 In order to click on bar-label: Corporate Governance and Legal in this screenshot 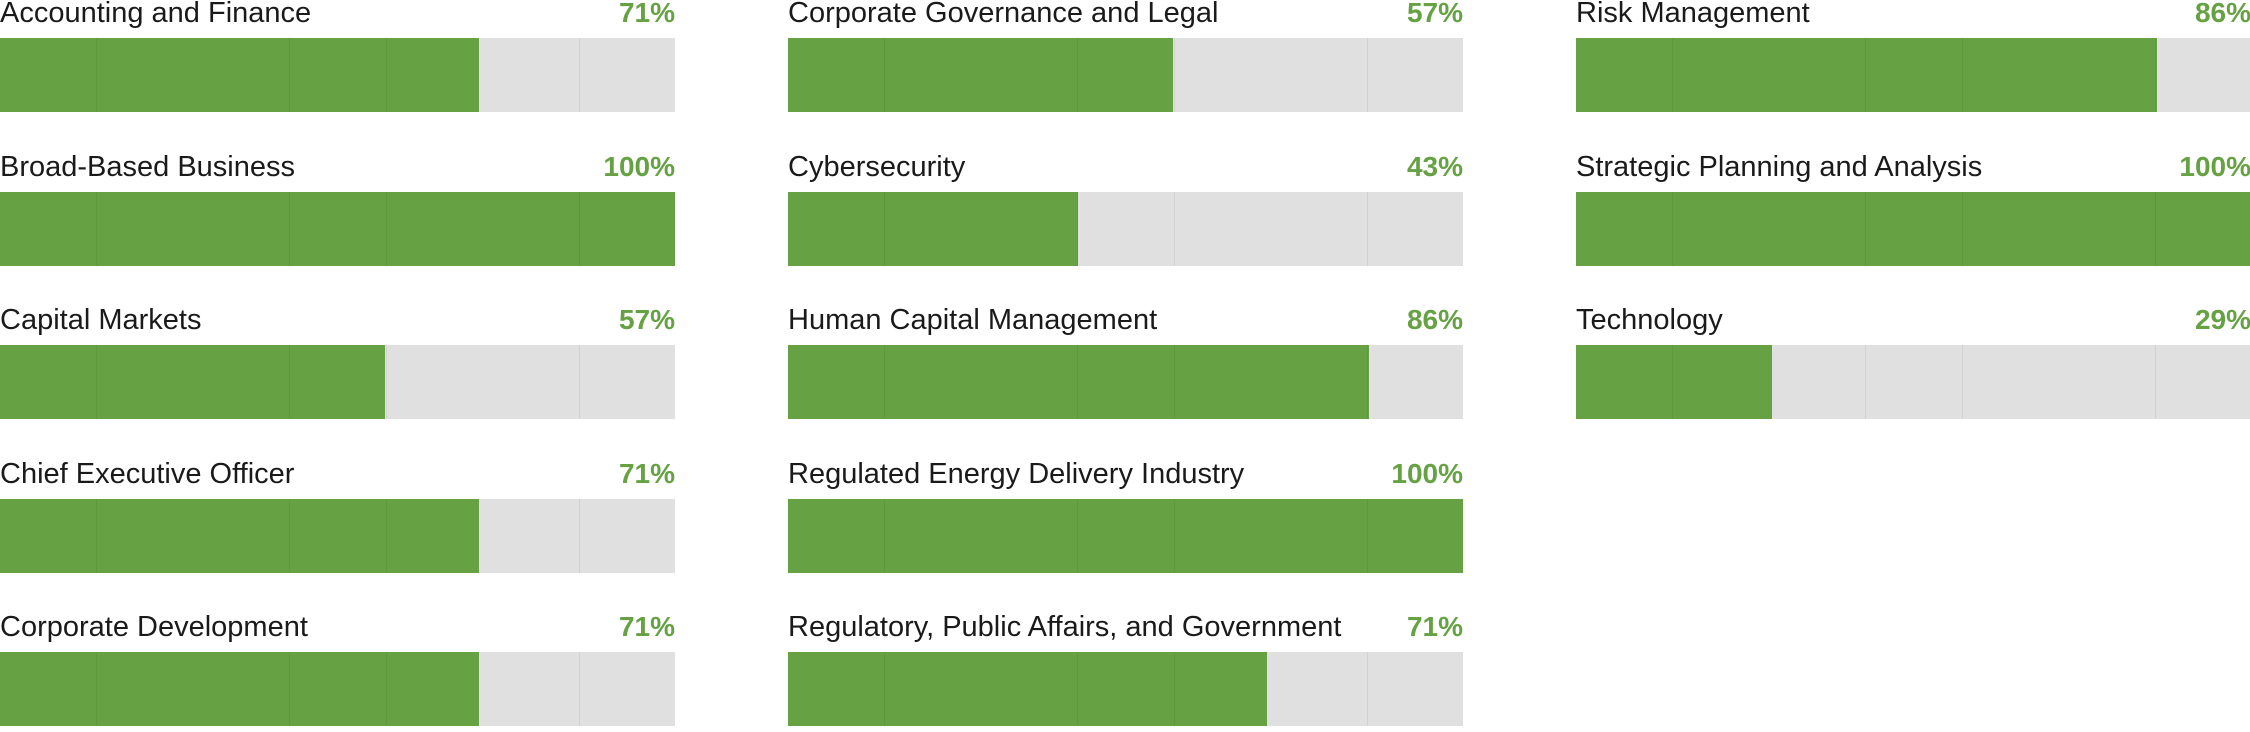, I will do `click(1003, 14)`.